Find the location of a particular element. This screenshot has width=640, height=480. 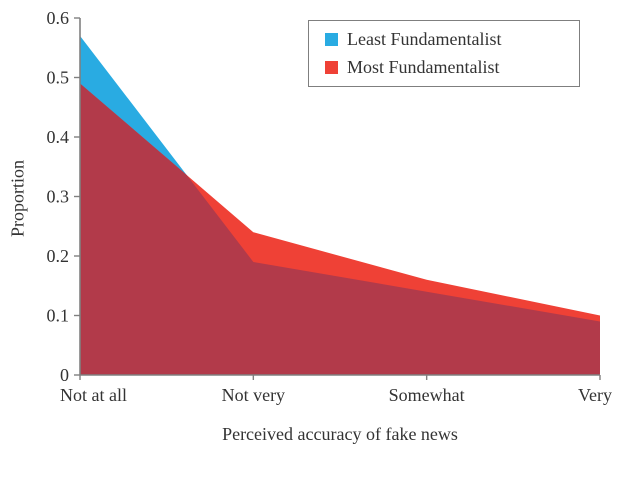

legend-item-least-fundamentalist: Least Fundamentalist is located at coordinates (447, 39).